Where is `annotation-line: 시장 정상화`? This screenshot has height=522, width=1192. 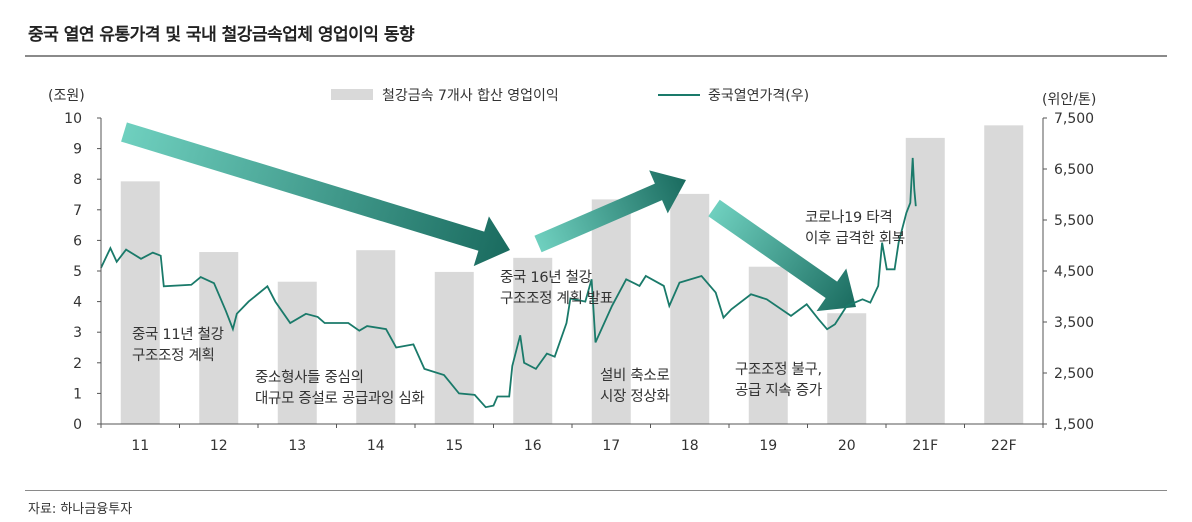
annotation-line: 시장 정상화 is located at coordinates (635, 397).